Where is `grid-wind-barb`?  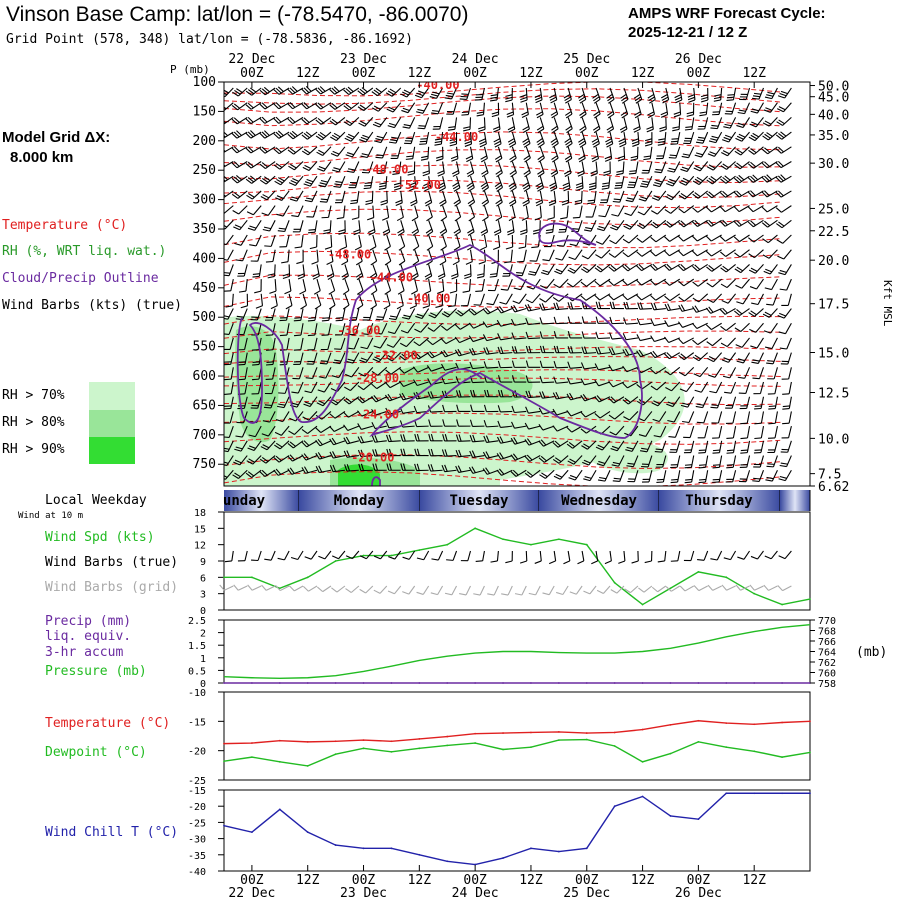 grid-wind-barb is located at coordinates (426, 590).